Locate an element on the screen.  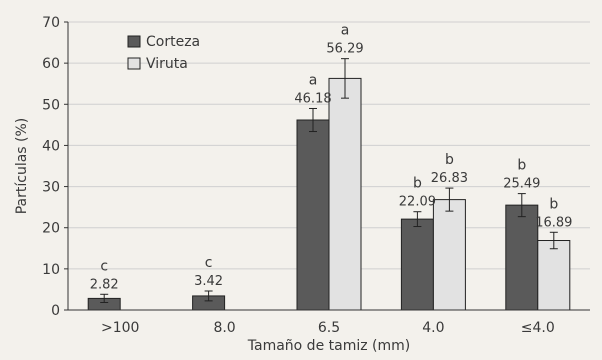
y-tick-label: 10 is located at coordinates (51, 270).